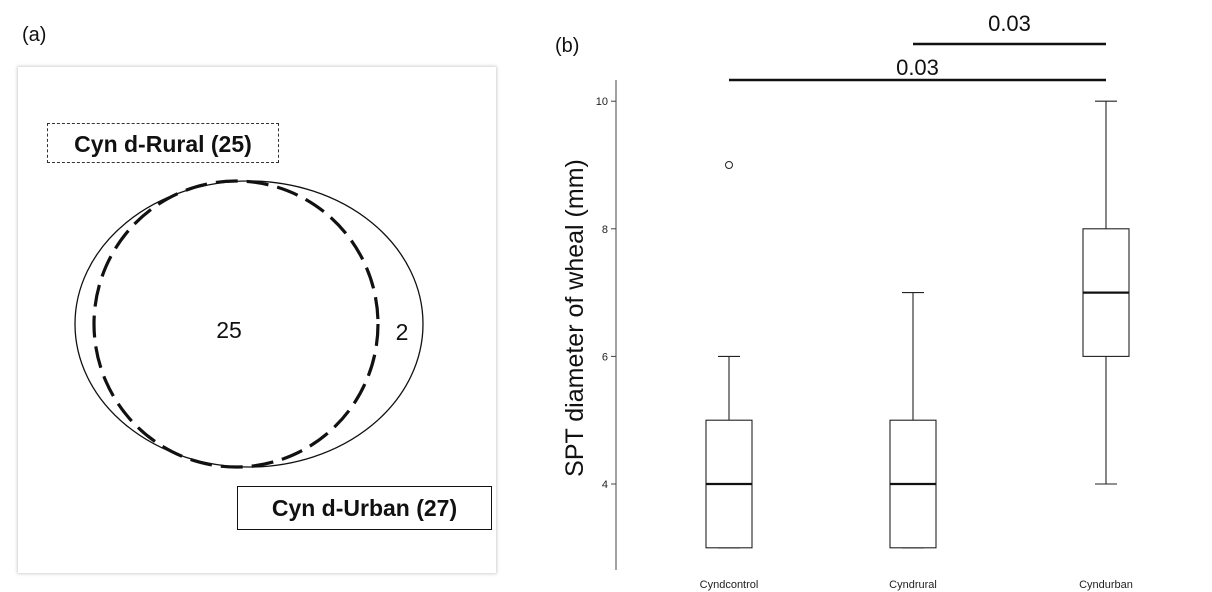  I want to click on box-cyndcontrol, so click(729, 355).